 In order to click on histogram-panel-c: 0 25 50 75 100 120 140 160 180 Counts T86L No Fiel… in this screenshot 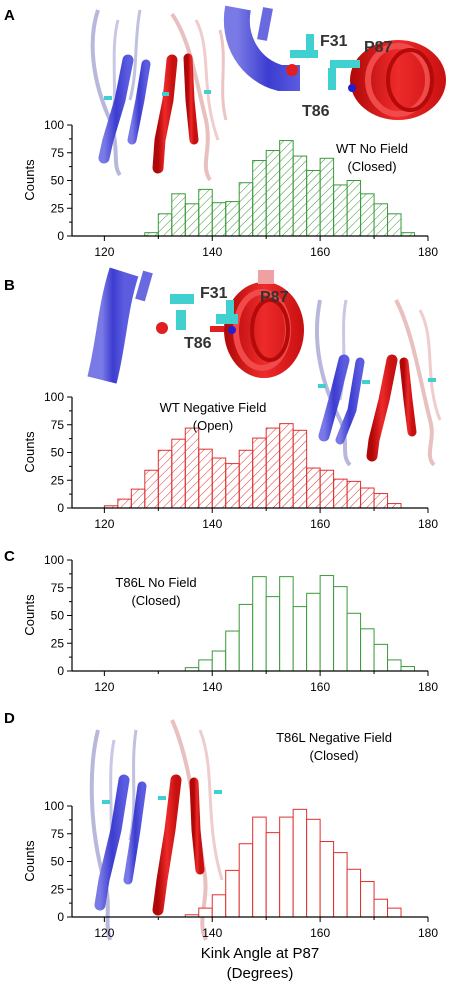, I will do `click(230, 623)`.